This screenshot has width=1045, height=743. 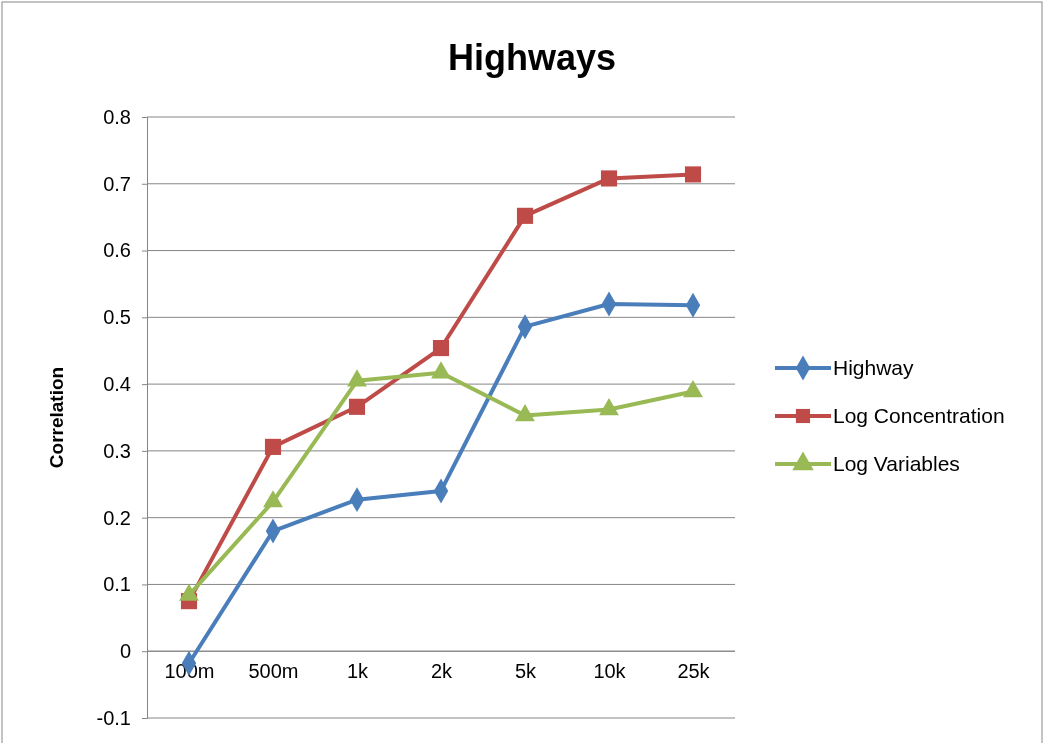 I want to click on y-tick-label: -0.1, so click(x=113, y=717).